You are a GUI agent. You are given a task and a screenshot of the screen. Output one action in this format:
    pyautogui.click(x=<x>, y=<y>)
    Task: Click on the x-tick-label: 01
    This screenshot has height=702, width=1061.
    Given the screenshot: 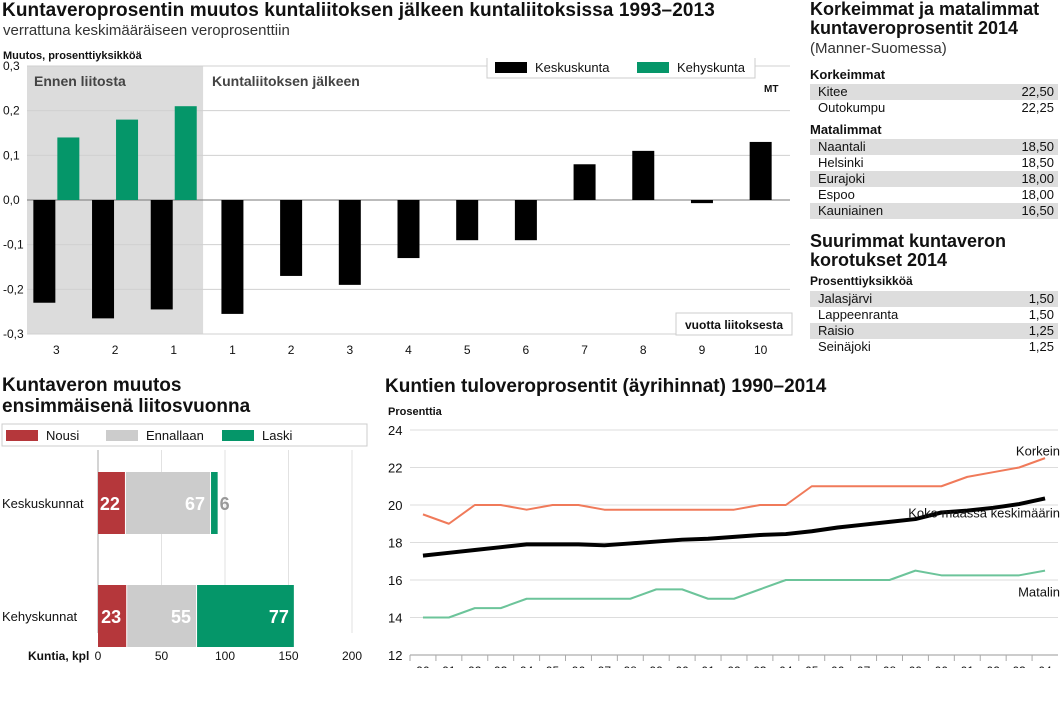 What is the action you would take?
    pyautogui.click(x=708, y=666)
    